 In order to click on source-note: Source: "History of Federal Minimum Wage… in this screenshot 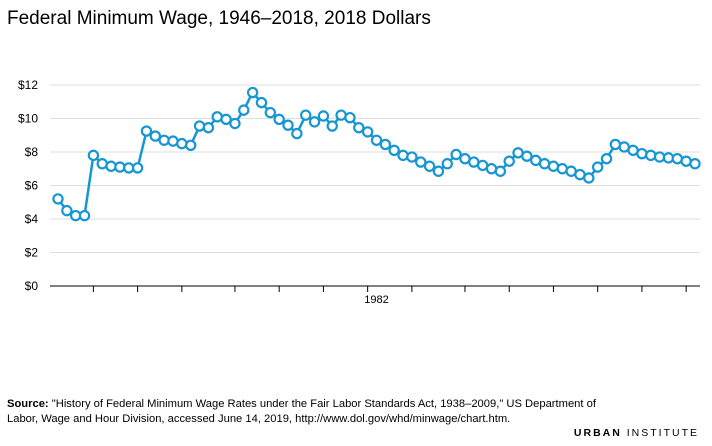, I will do `click(307, 412)`.